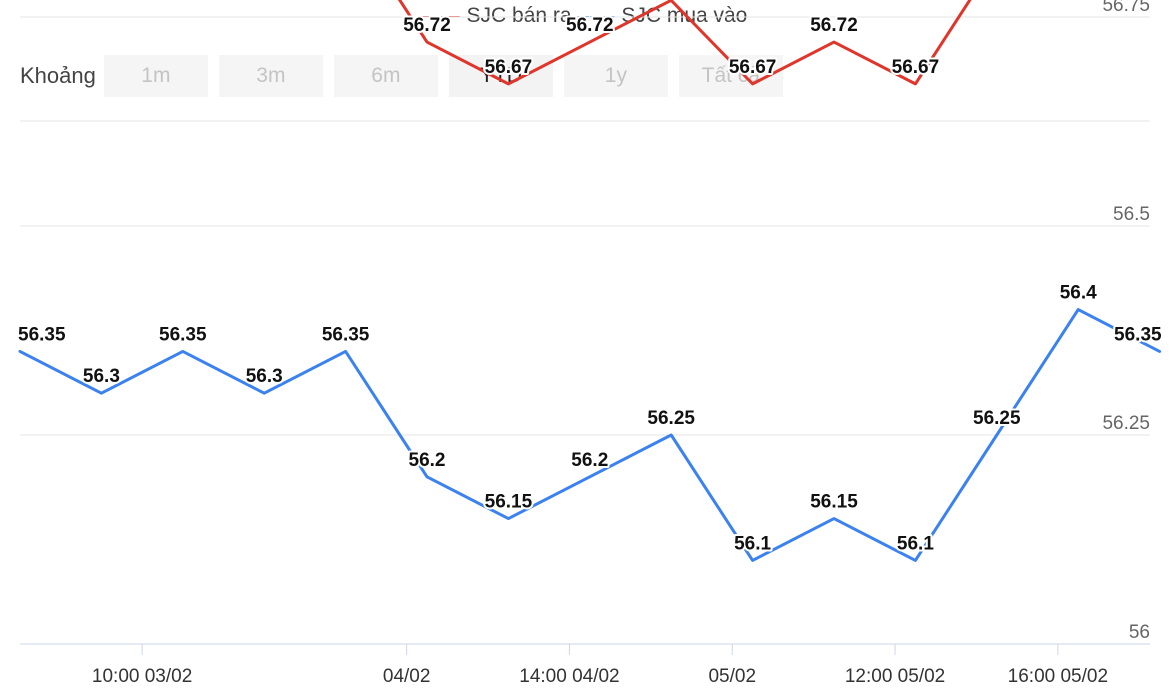 Image resolution: width=1170 pixels, height=695 pixels. Describe the element at coordinates (58, 75) in the screenshot. I see `range-label: Khoảng` at that location.